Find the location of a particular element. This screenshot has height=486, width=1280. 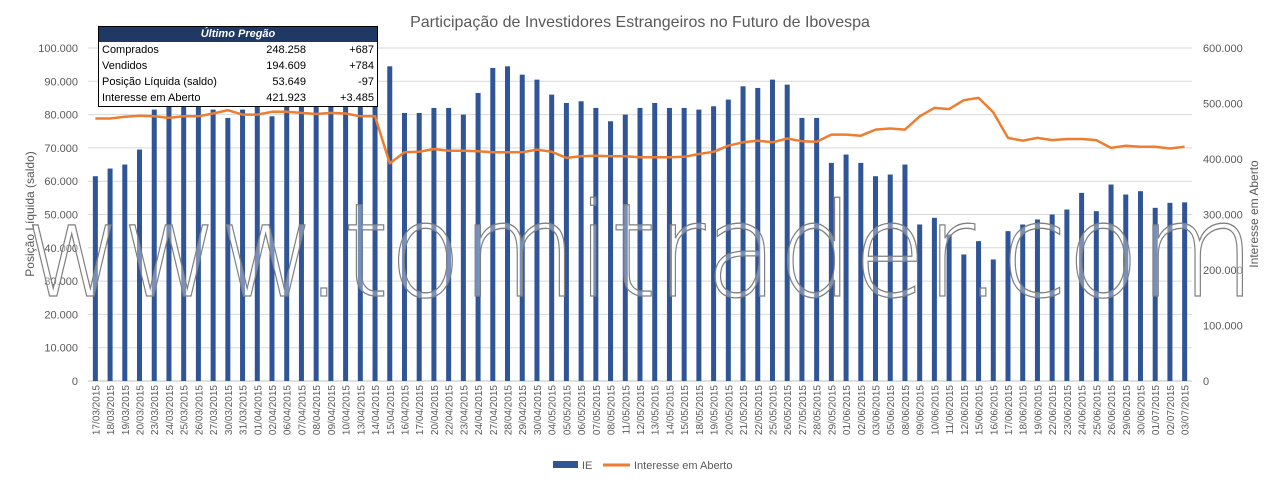

x-tick-label: 09/06/2015 is located at coordinates (921, 410).